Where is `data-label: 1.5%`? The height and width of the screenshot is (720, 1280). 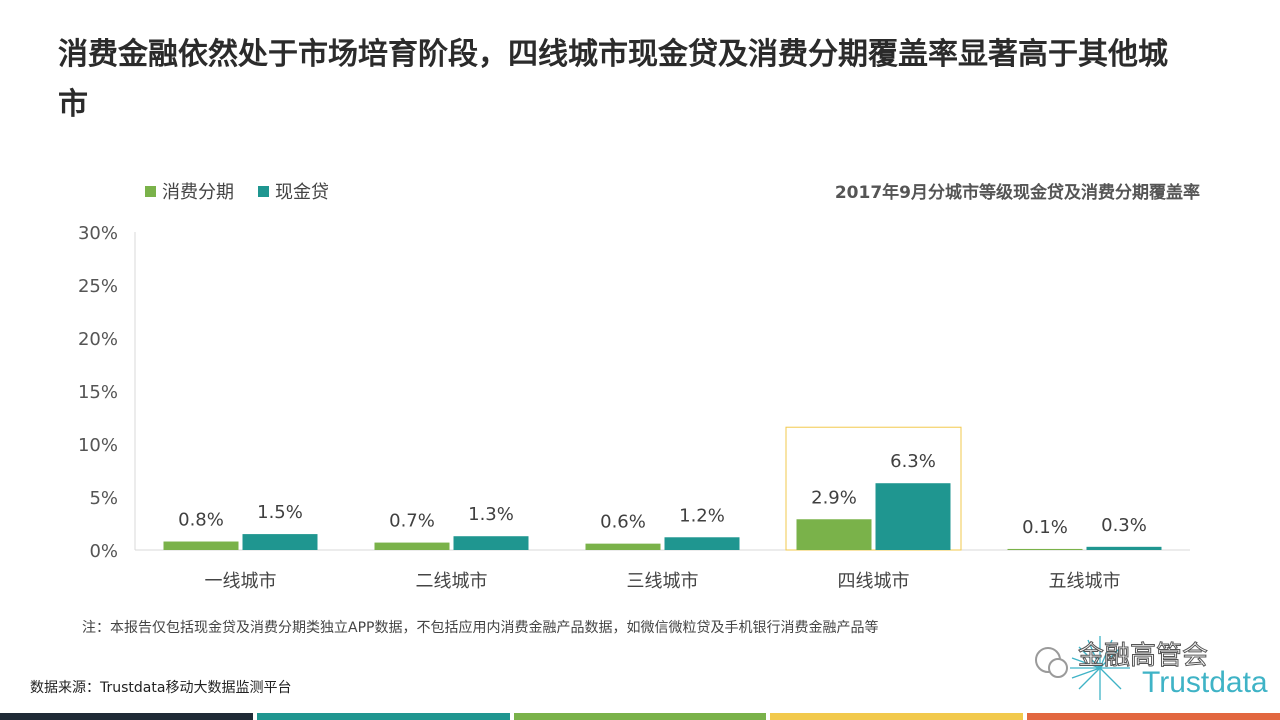 data-label: 1.5% is located at coordinates (280, 512).